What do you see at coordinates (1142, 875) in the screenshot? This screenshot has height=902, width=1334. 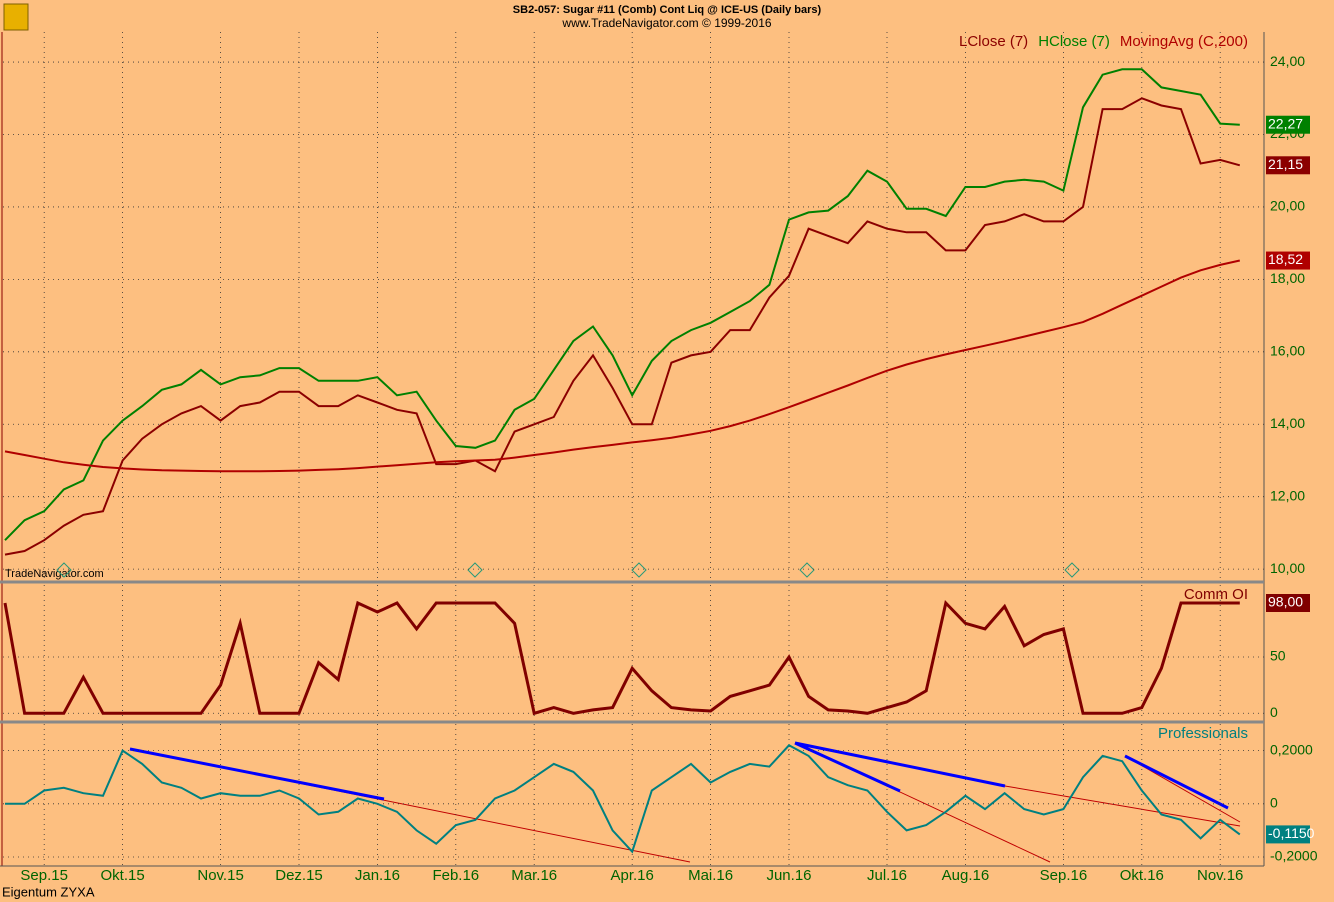 I see `x-tick-label: Okt.16` at bounding box center [1142, 875].